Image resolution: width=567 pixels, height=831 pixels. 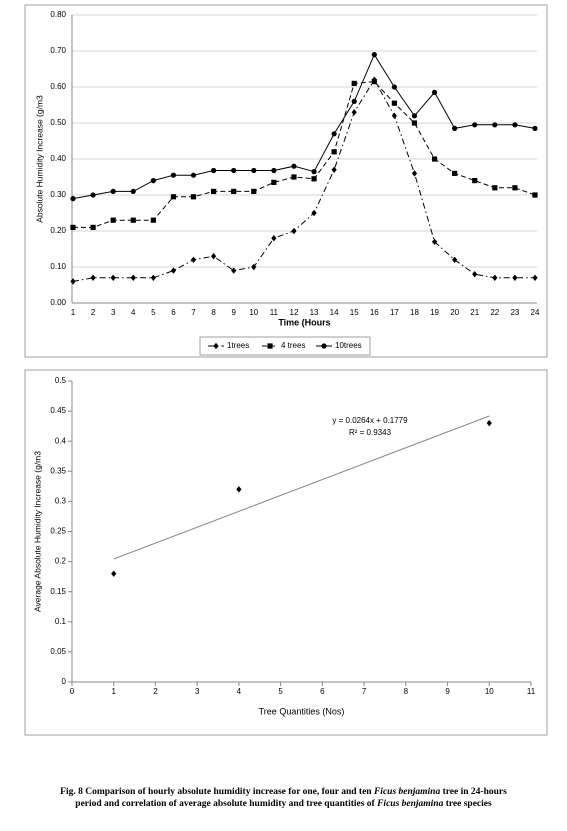 What do you see at coordinates (64, 681) in the screenshot?
I see `y-tick-label: 0` at bounding box center [64, 681].